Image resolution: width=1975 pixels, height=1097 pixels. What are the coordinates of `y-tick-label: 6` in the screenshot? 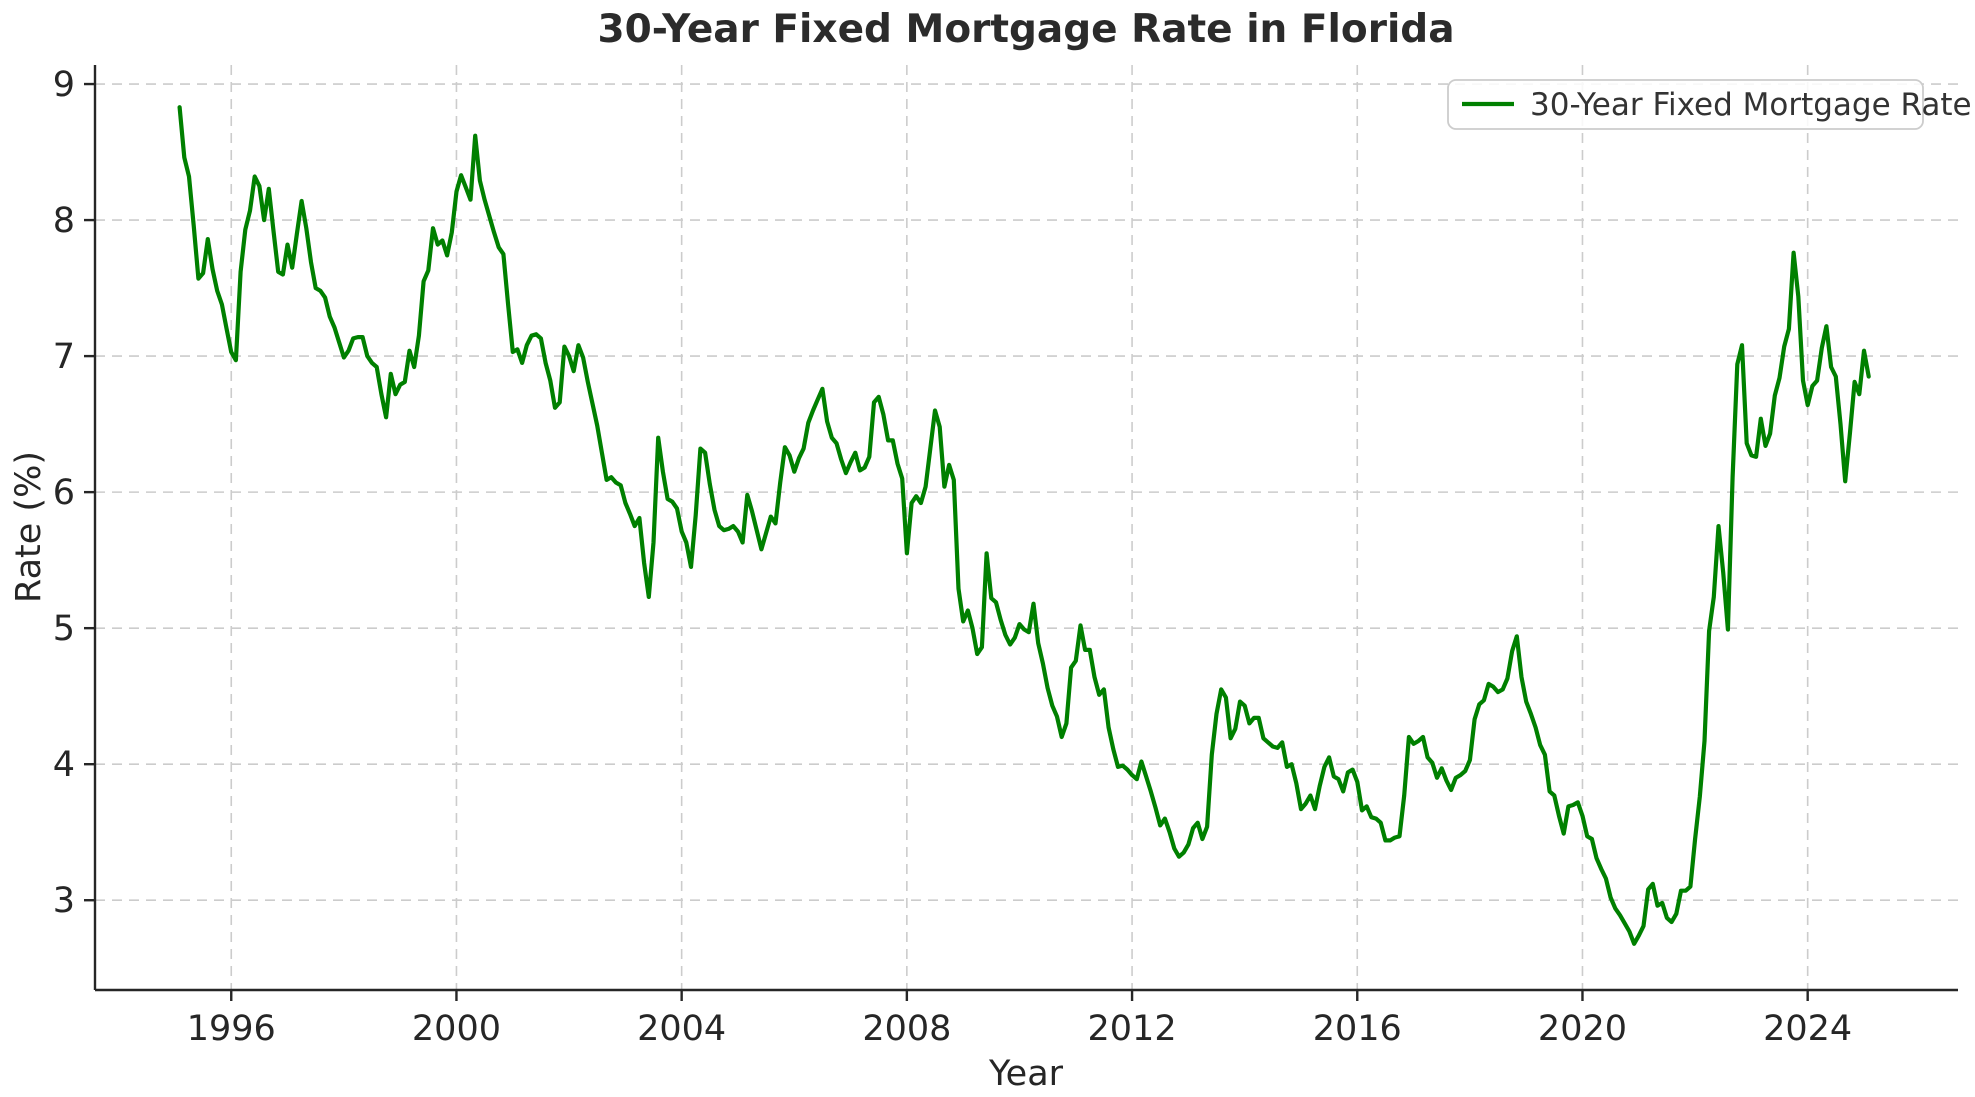 It's located at (64, 493).